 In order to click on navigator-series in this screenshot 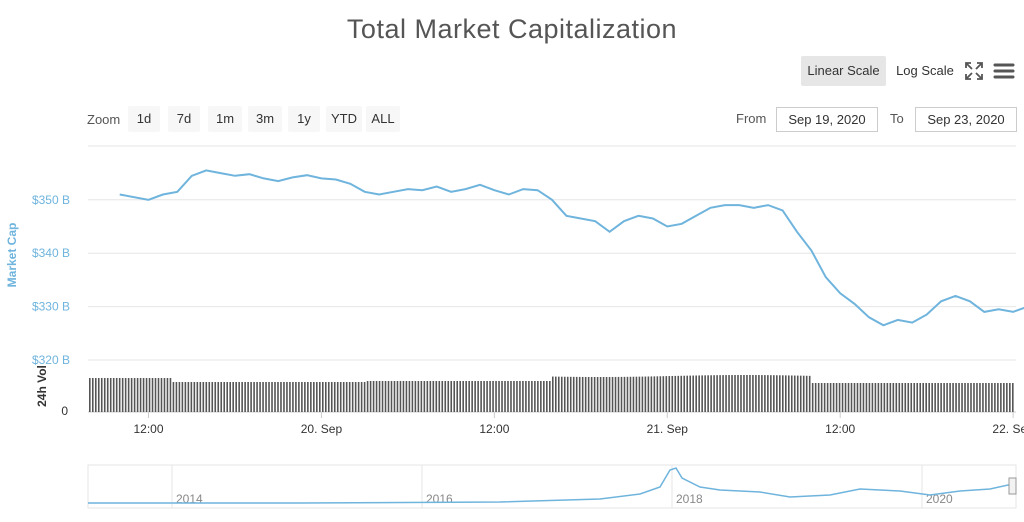, I will do `click(551, 485)`.